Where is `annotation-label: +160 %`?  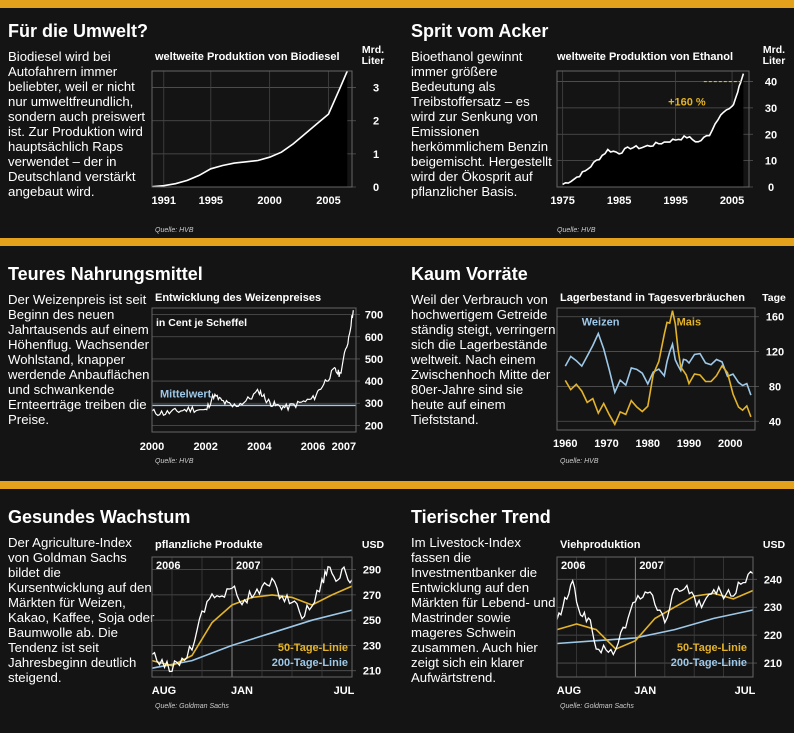
annotation-label: +160 % is located at coordinates (687, 102).